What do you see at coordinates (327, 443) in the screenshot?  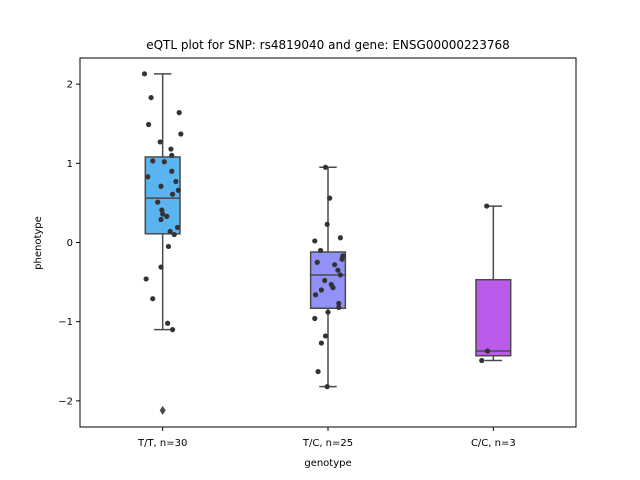 I see `x-tick-label: T/C, n=25` at bounding box center [327, 443].